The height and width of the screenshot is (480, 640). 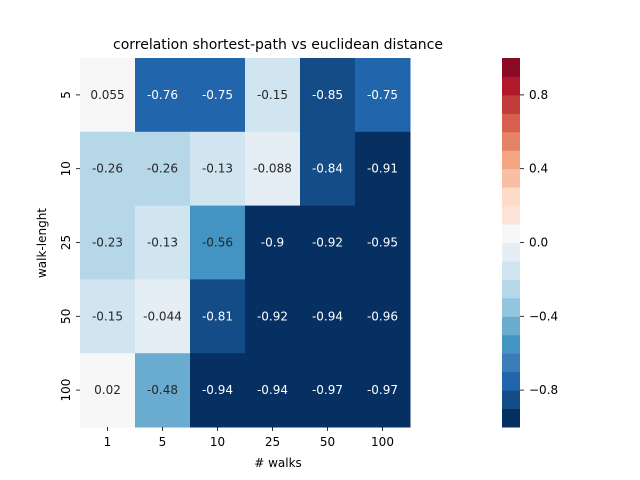 I want to click on x-tick-label: 100, so click(x=382, y=442).